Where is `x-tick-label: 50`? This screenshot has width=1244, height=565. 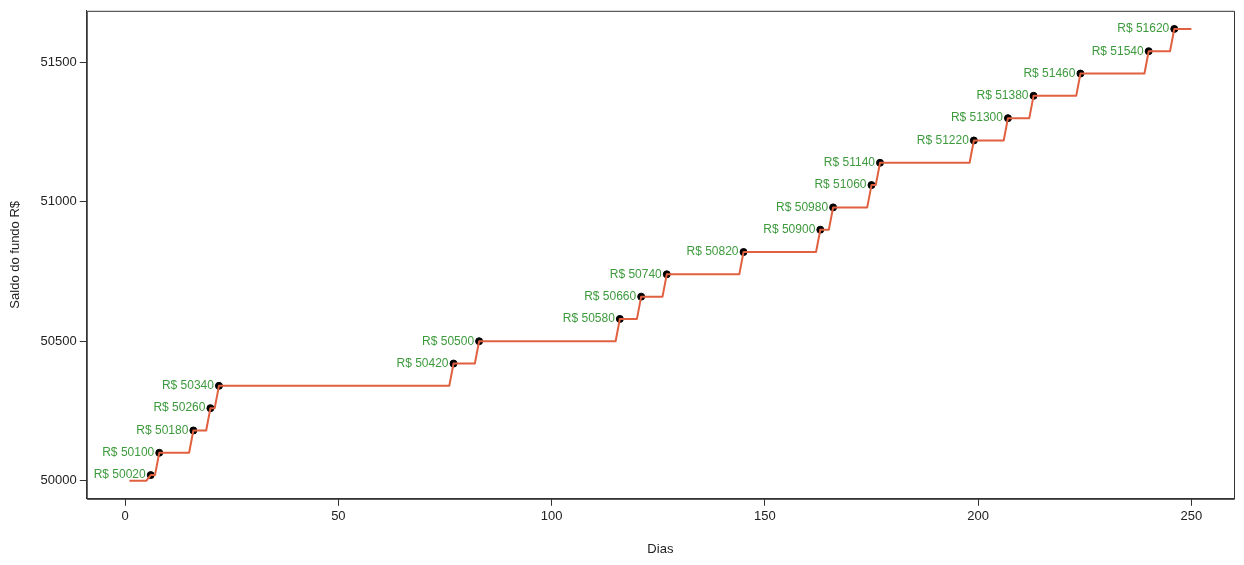 x-tick-label: 50 is located at coordinates (338, 516).